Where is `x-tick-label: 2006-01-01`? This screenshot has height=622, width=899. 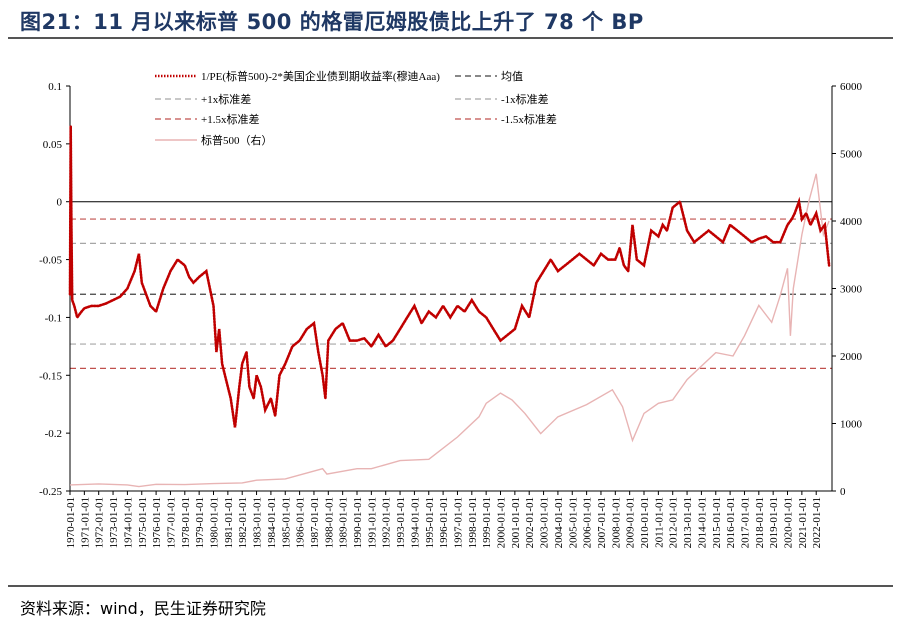 x-tick-label: 2006-01-01 is located at coordinates (588, 522).